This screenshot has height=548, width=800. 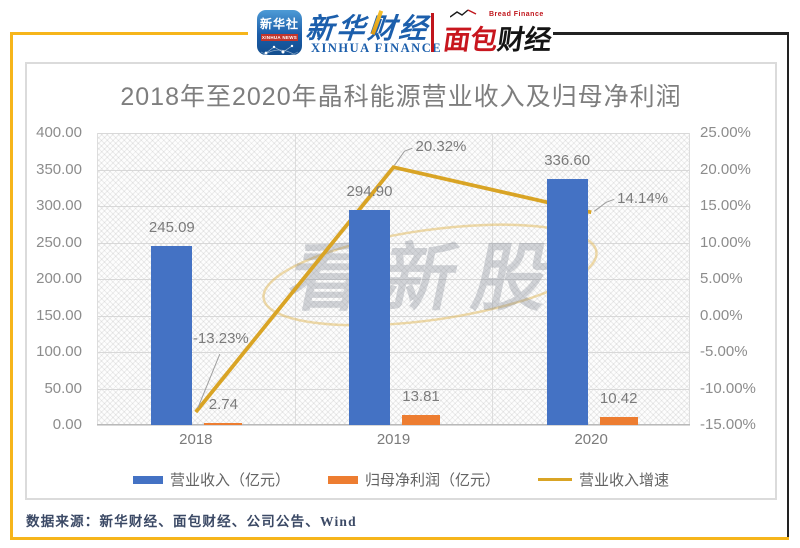 I want to click on frame-top-gold-line, so click(x=129, y=33).